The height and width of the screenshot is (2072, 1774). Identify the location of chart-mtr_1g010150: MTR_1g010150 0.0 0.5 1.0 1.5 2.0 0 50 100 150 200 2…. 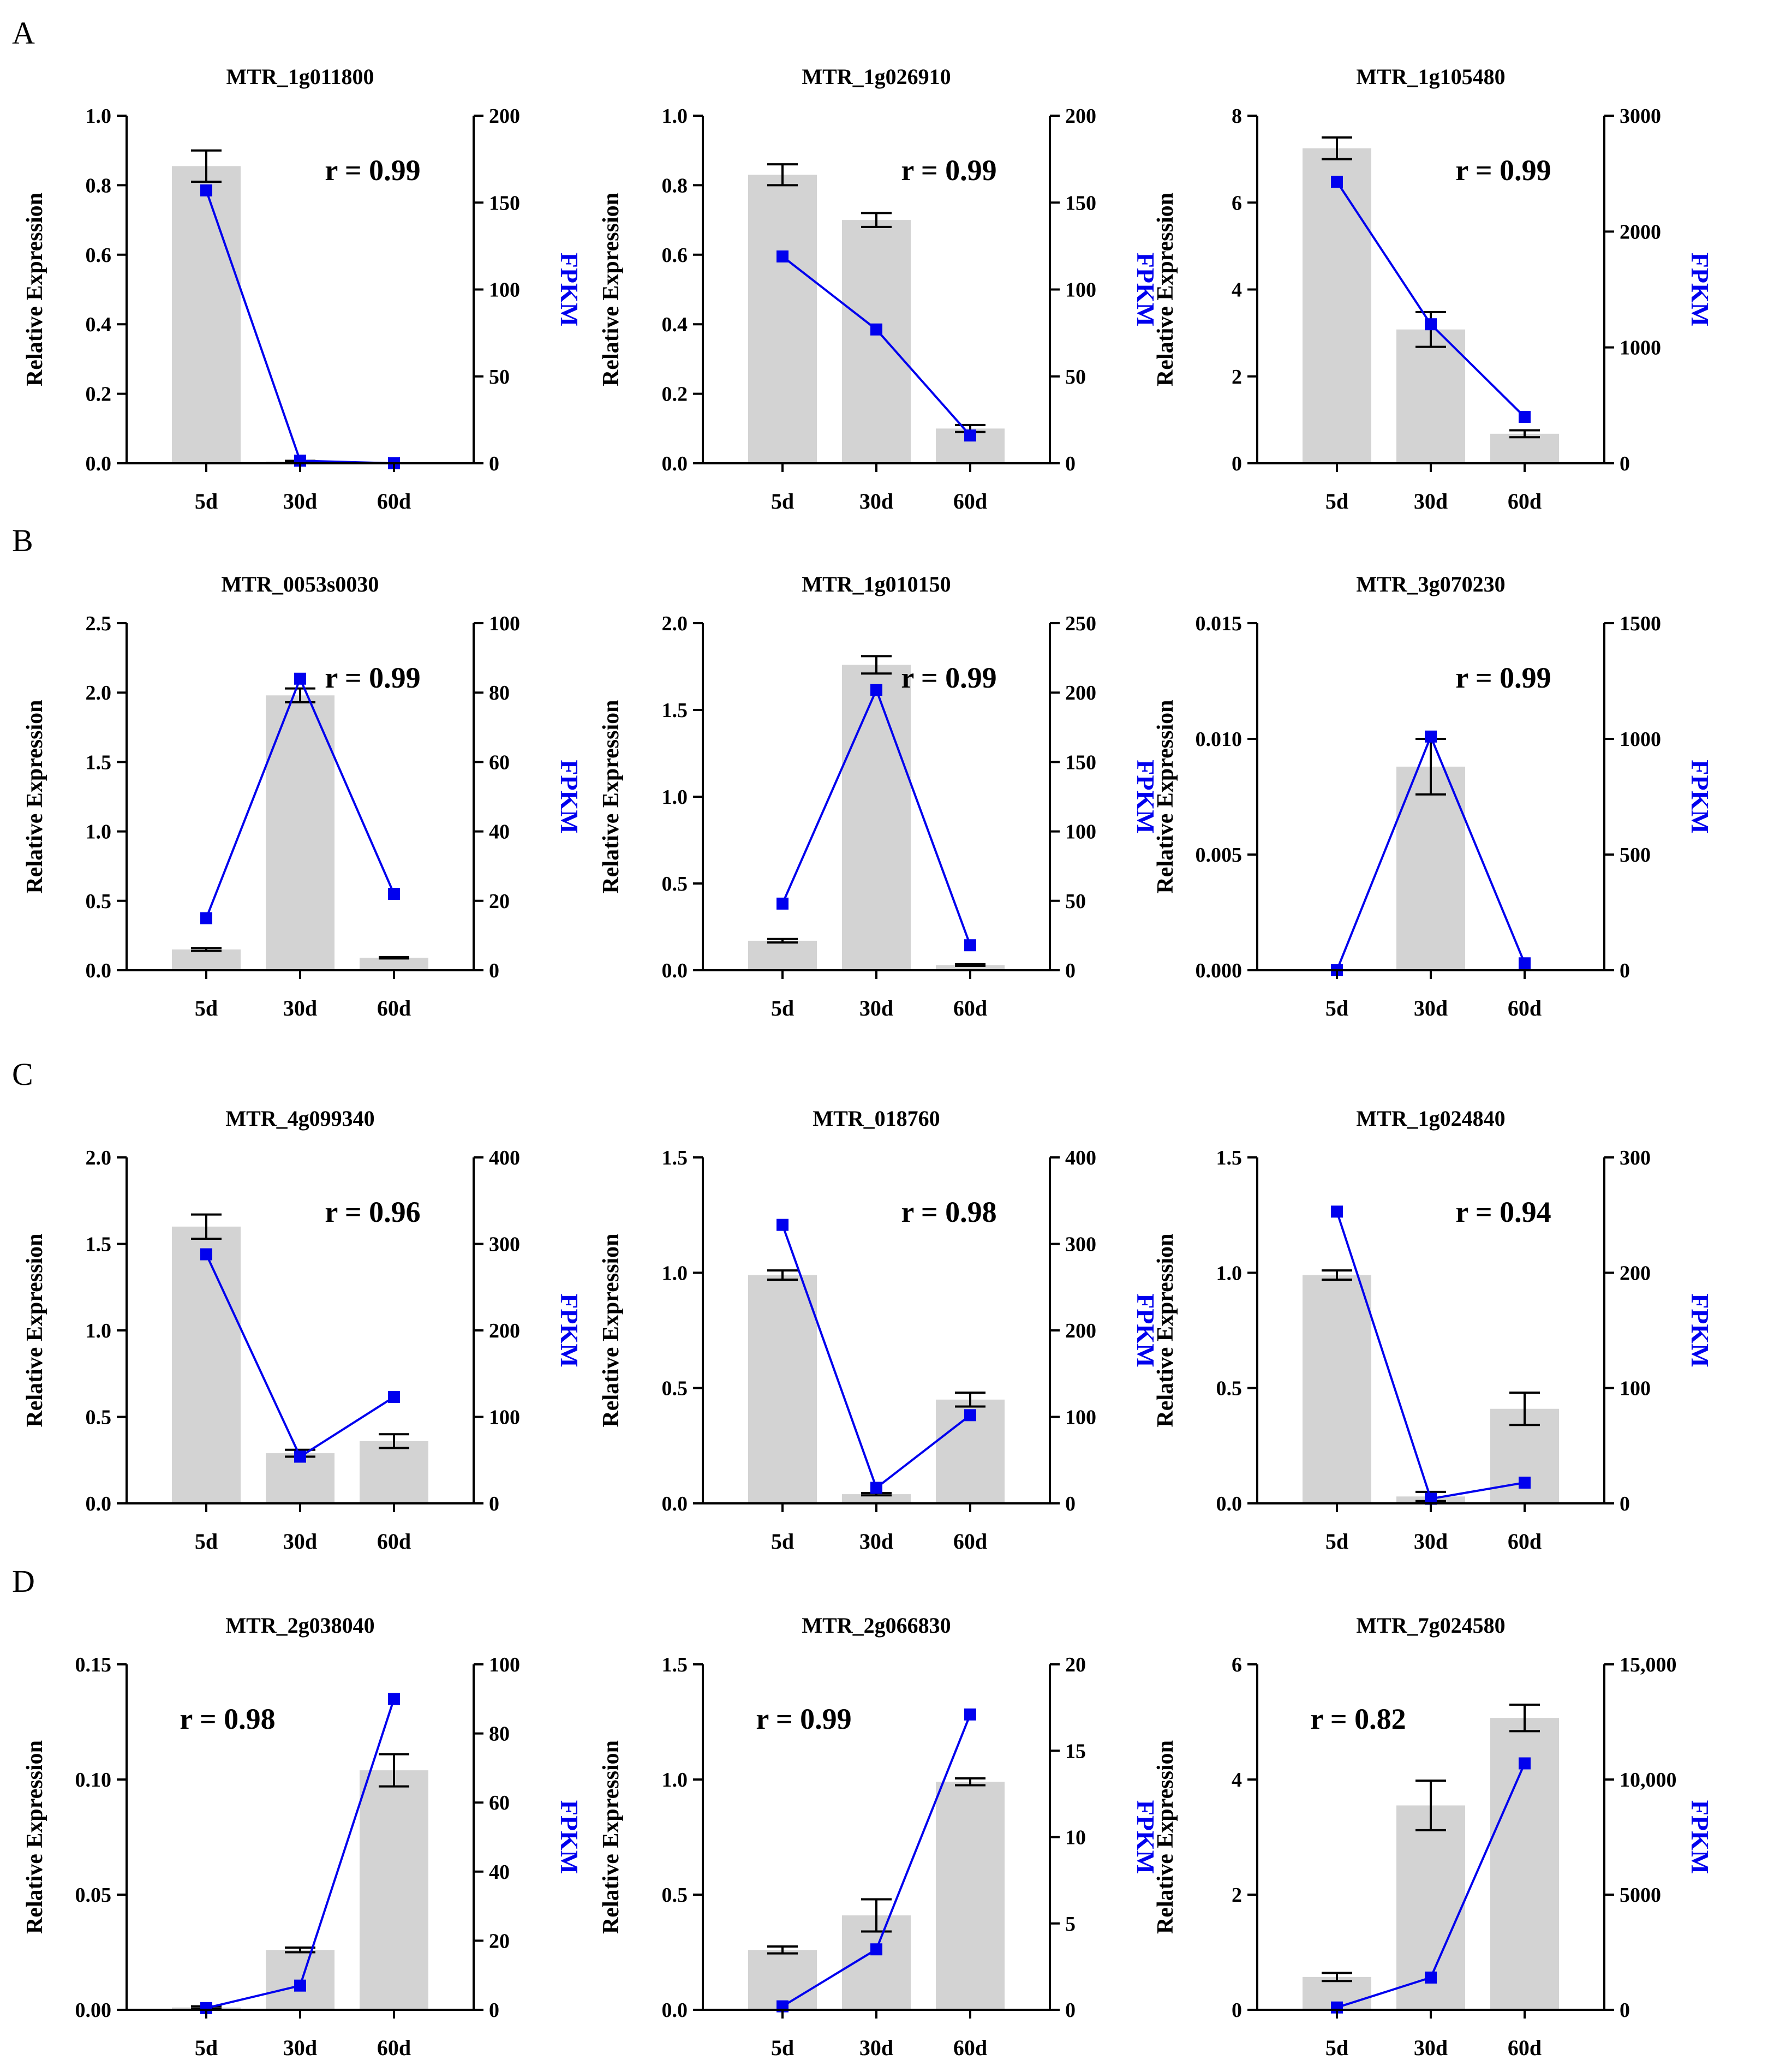
(879, 796).